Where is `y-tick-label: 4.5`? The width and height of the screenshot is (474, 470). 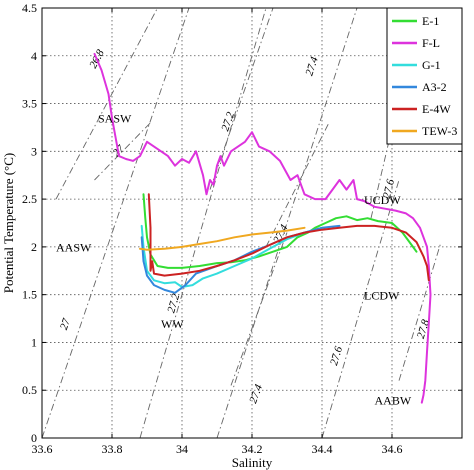
y-tick-label: 4.5 is located at coordinates (29, 8).